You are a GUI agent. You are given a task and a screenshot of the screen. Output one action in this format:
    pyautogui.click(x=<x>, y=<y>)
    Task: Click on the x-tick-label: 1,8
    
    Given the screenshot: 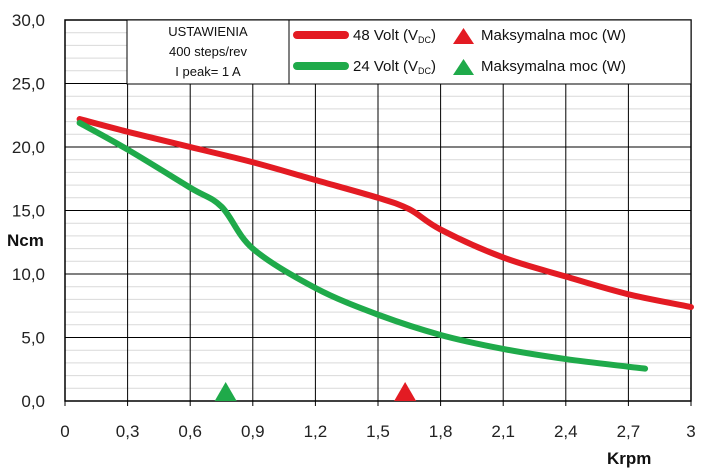 What is the action you would take?
    pyautogui.click(x=441, y=431)
    